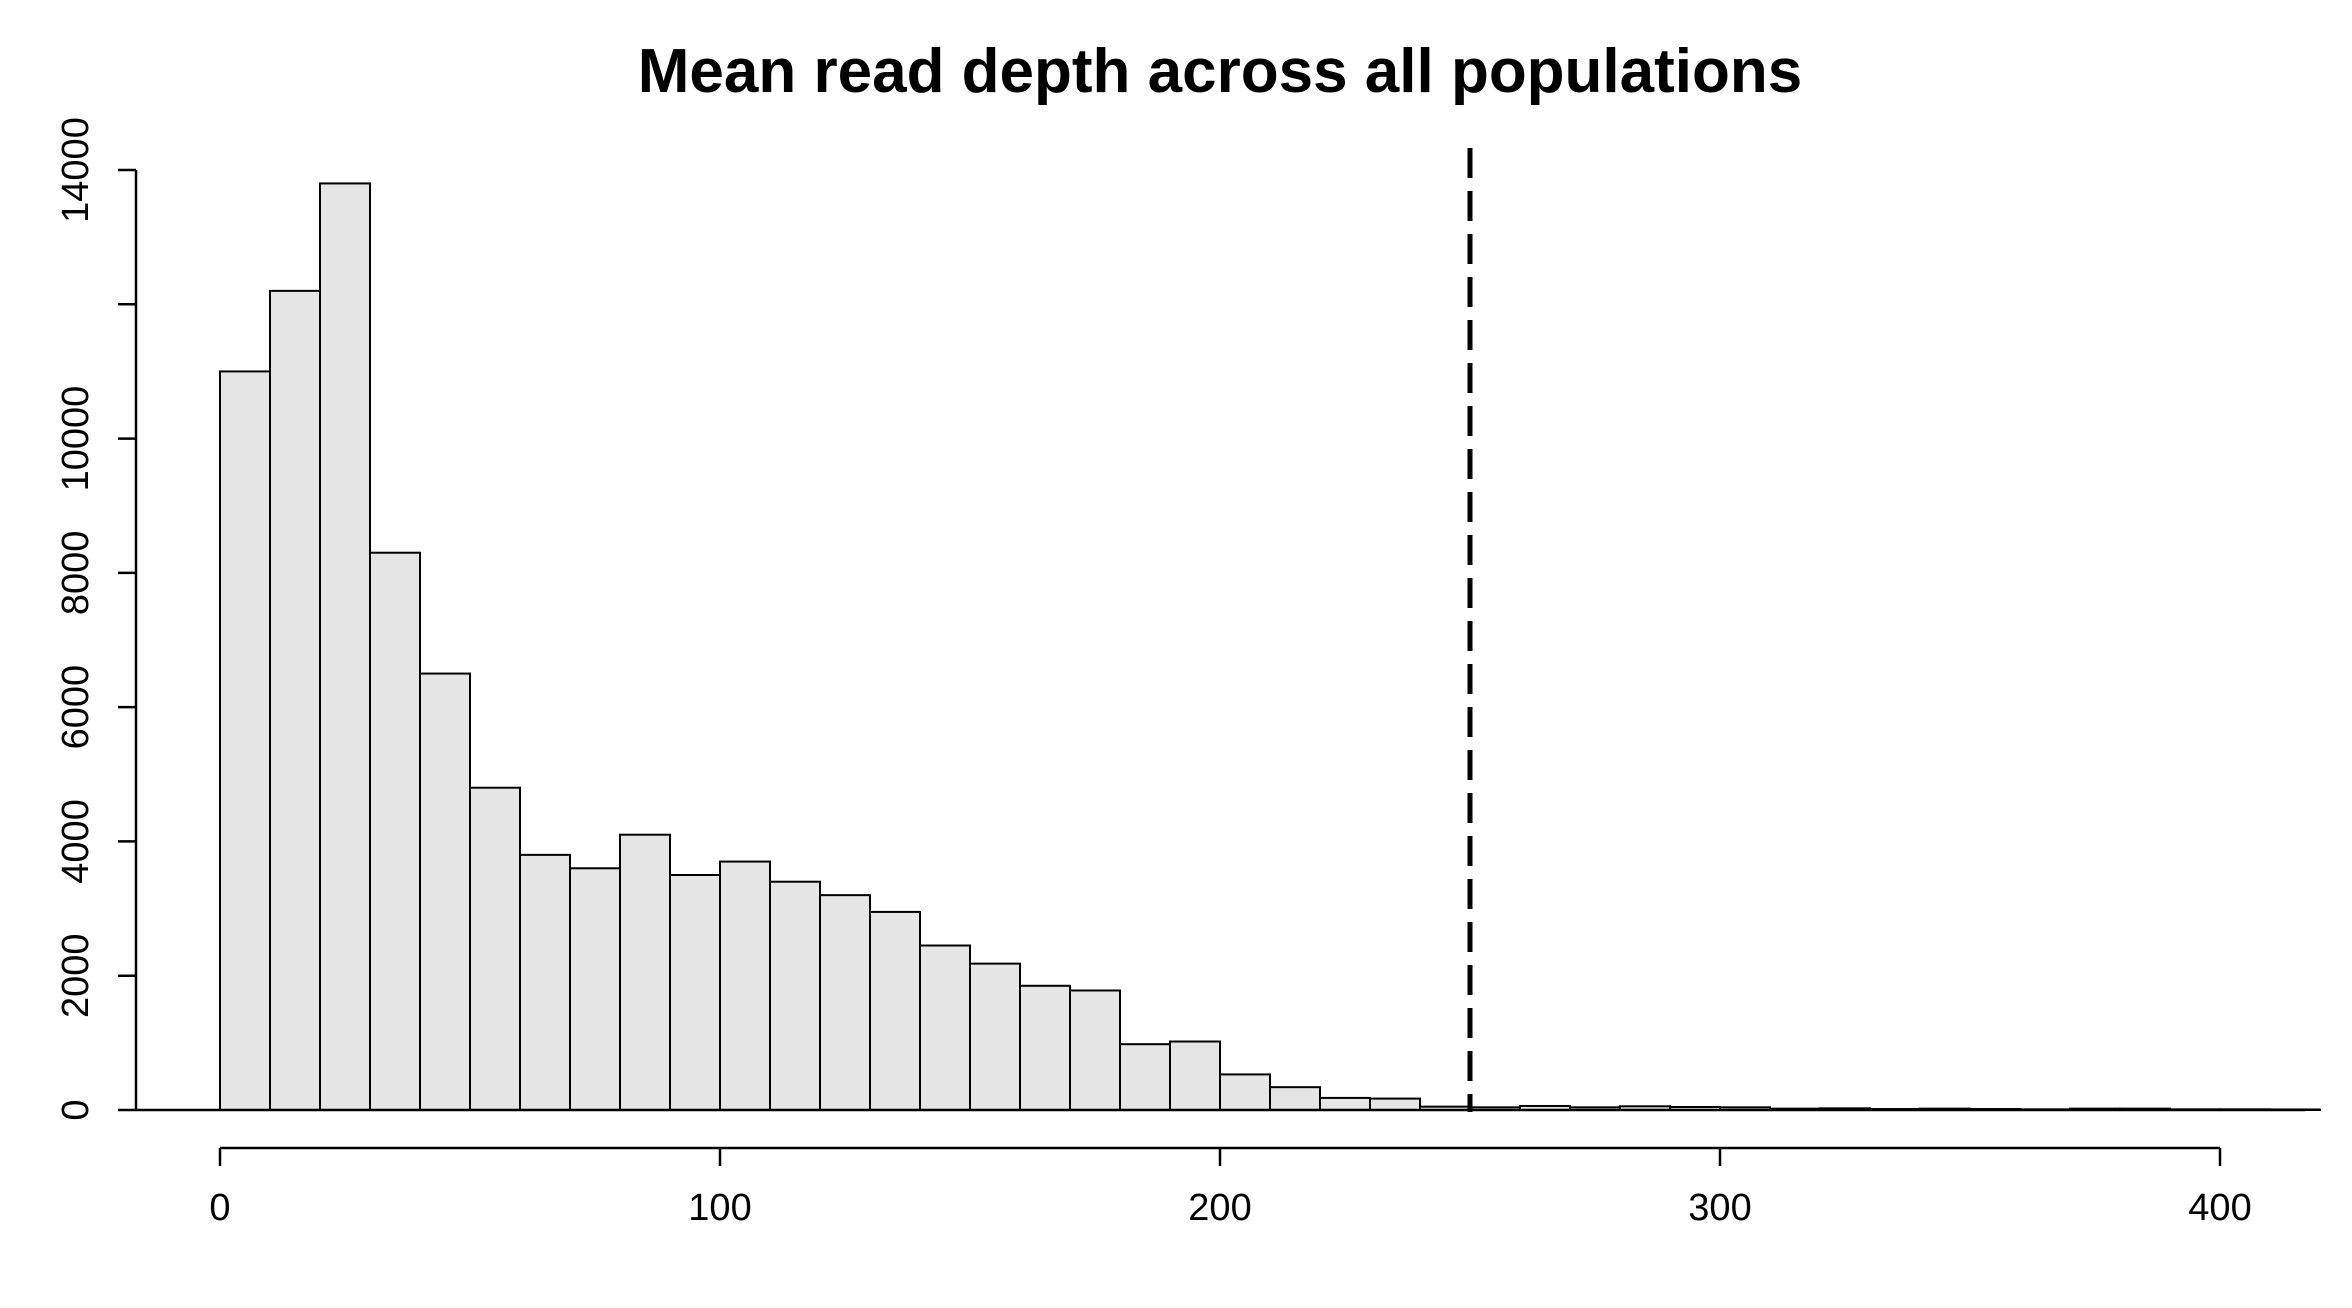  Describe the element at coordinates (1219, 1208) in the screenshot. I see `x-tick-label: 200` at that location.